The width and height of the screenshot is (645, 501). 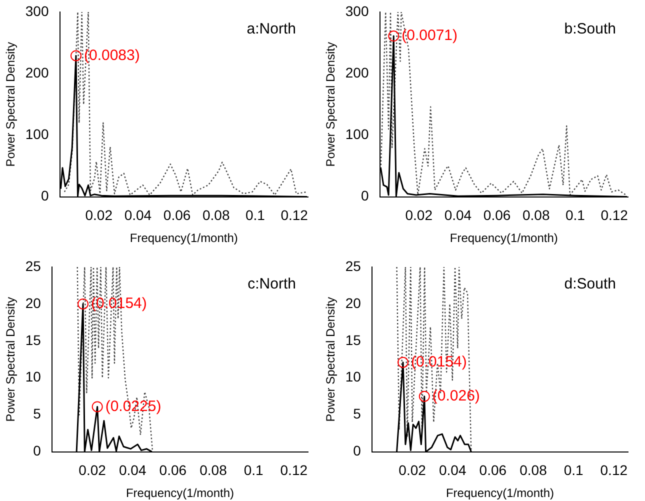 What do you see at coordinates (590, 29) in the screenshot?
I see `annotation: b:South` at bounding box center [590, 29].